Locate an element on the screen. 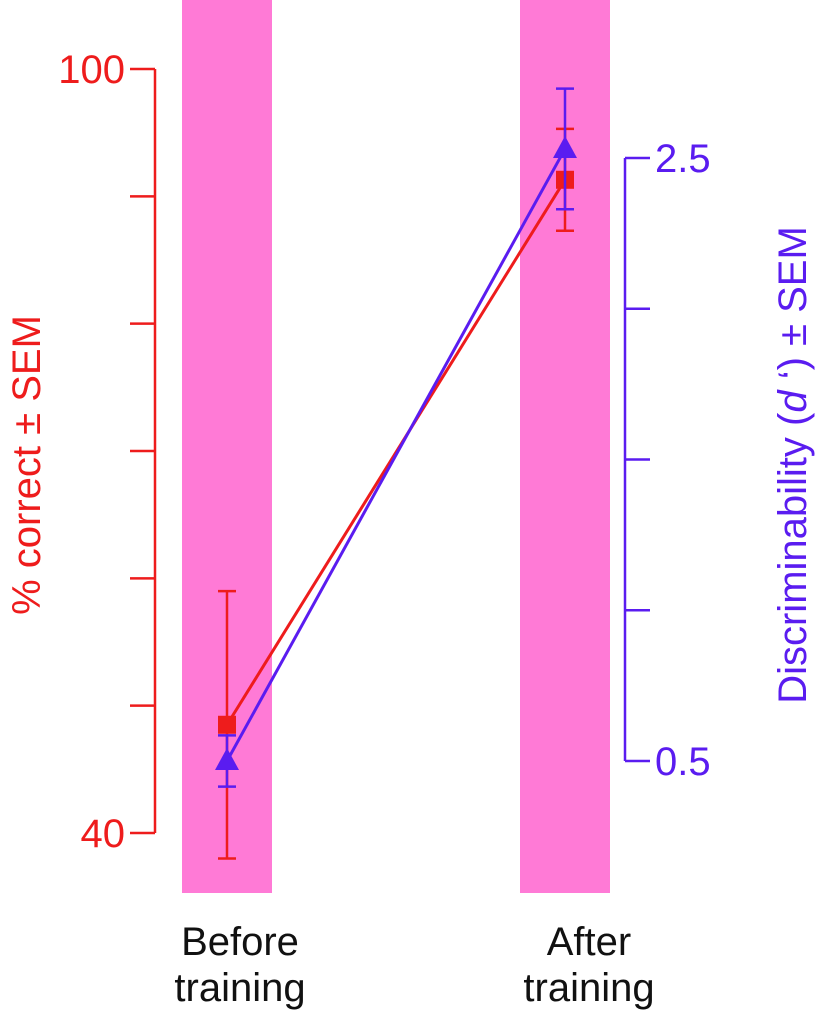 Image resolution: width=821 pixels, height=1024 pixels. right-axis-title-part: d is located at coordinates (793, 401).